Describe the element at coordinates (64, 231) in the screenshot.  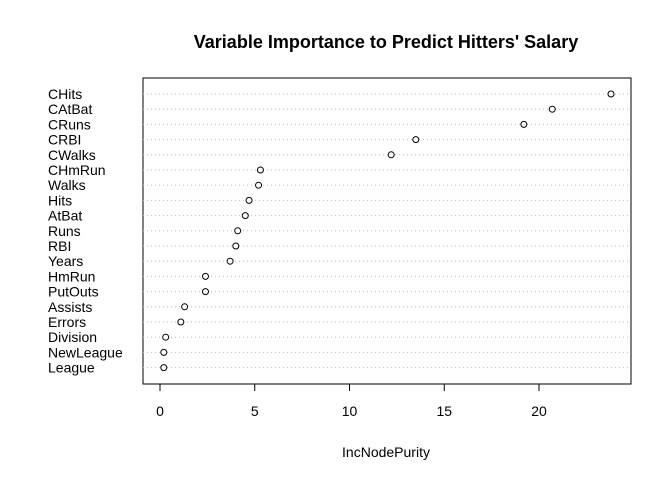
I see `category-label: Runs` at that location.